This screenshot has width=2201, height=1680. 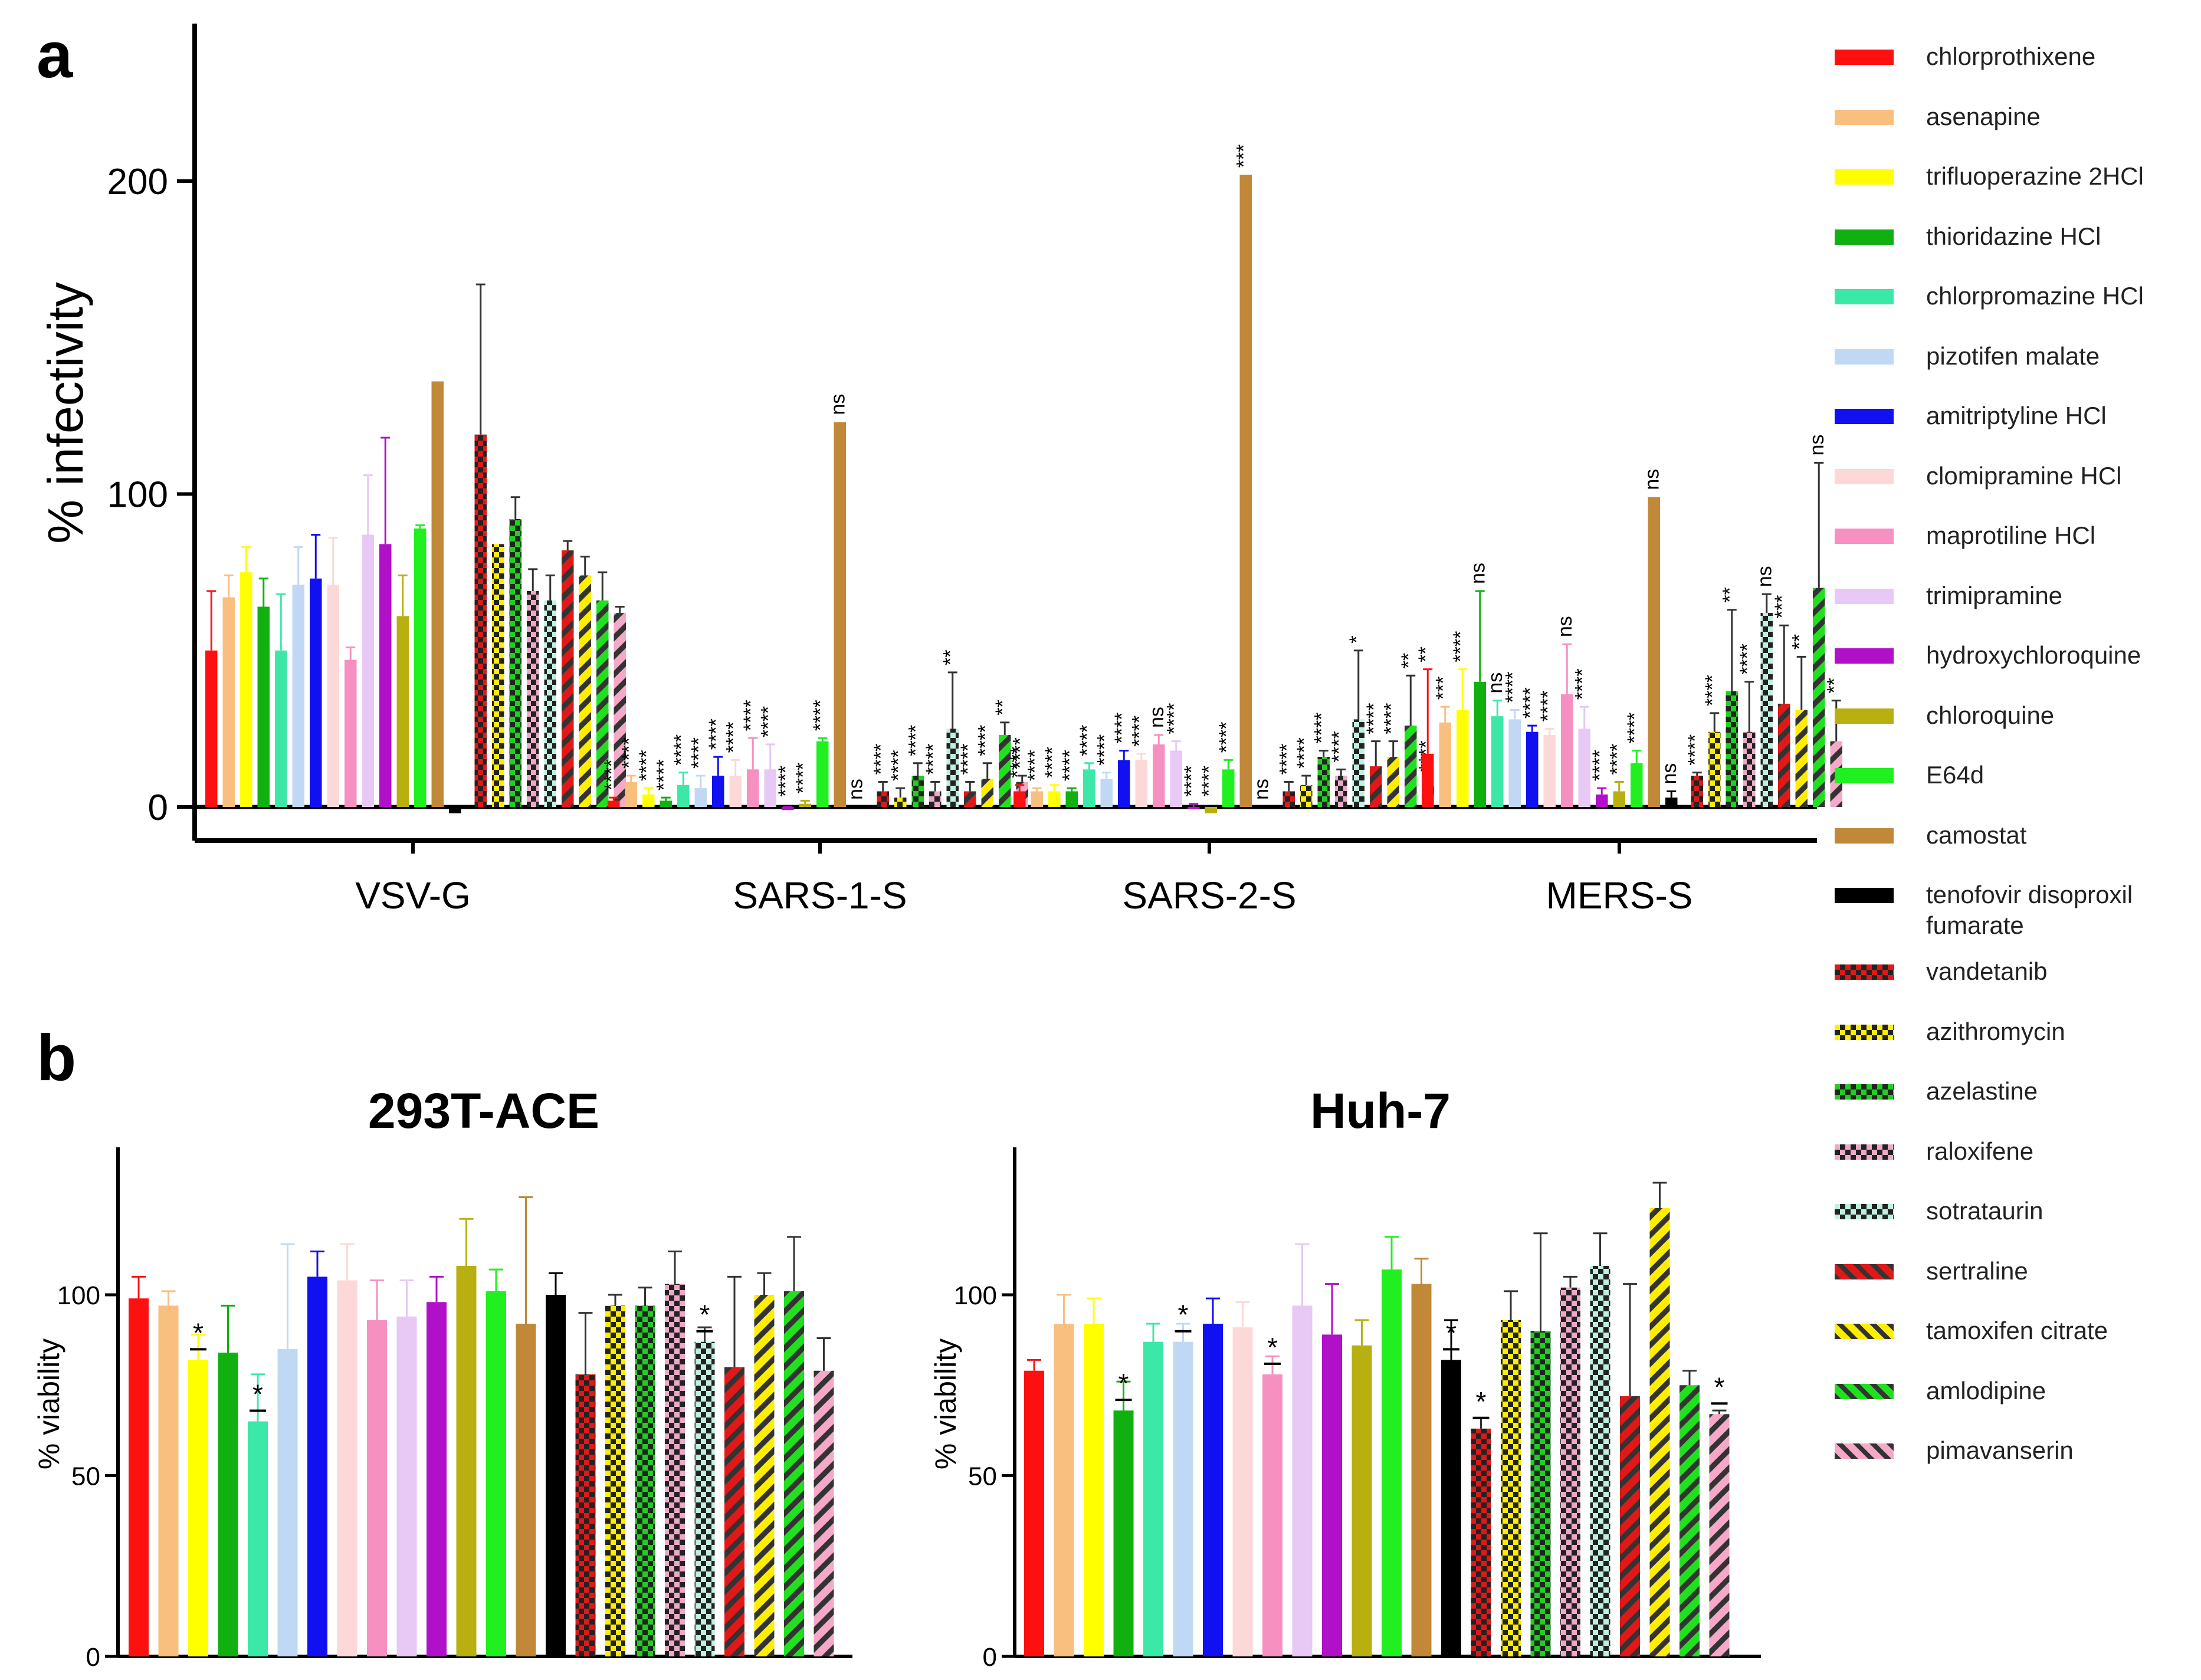 What do you see at coordinates (805, 805) in the screenshot?
I see `bar-sars-1-s-chloroquine` at bounding box center [805, 805].